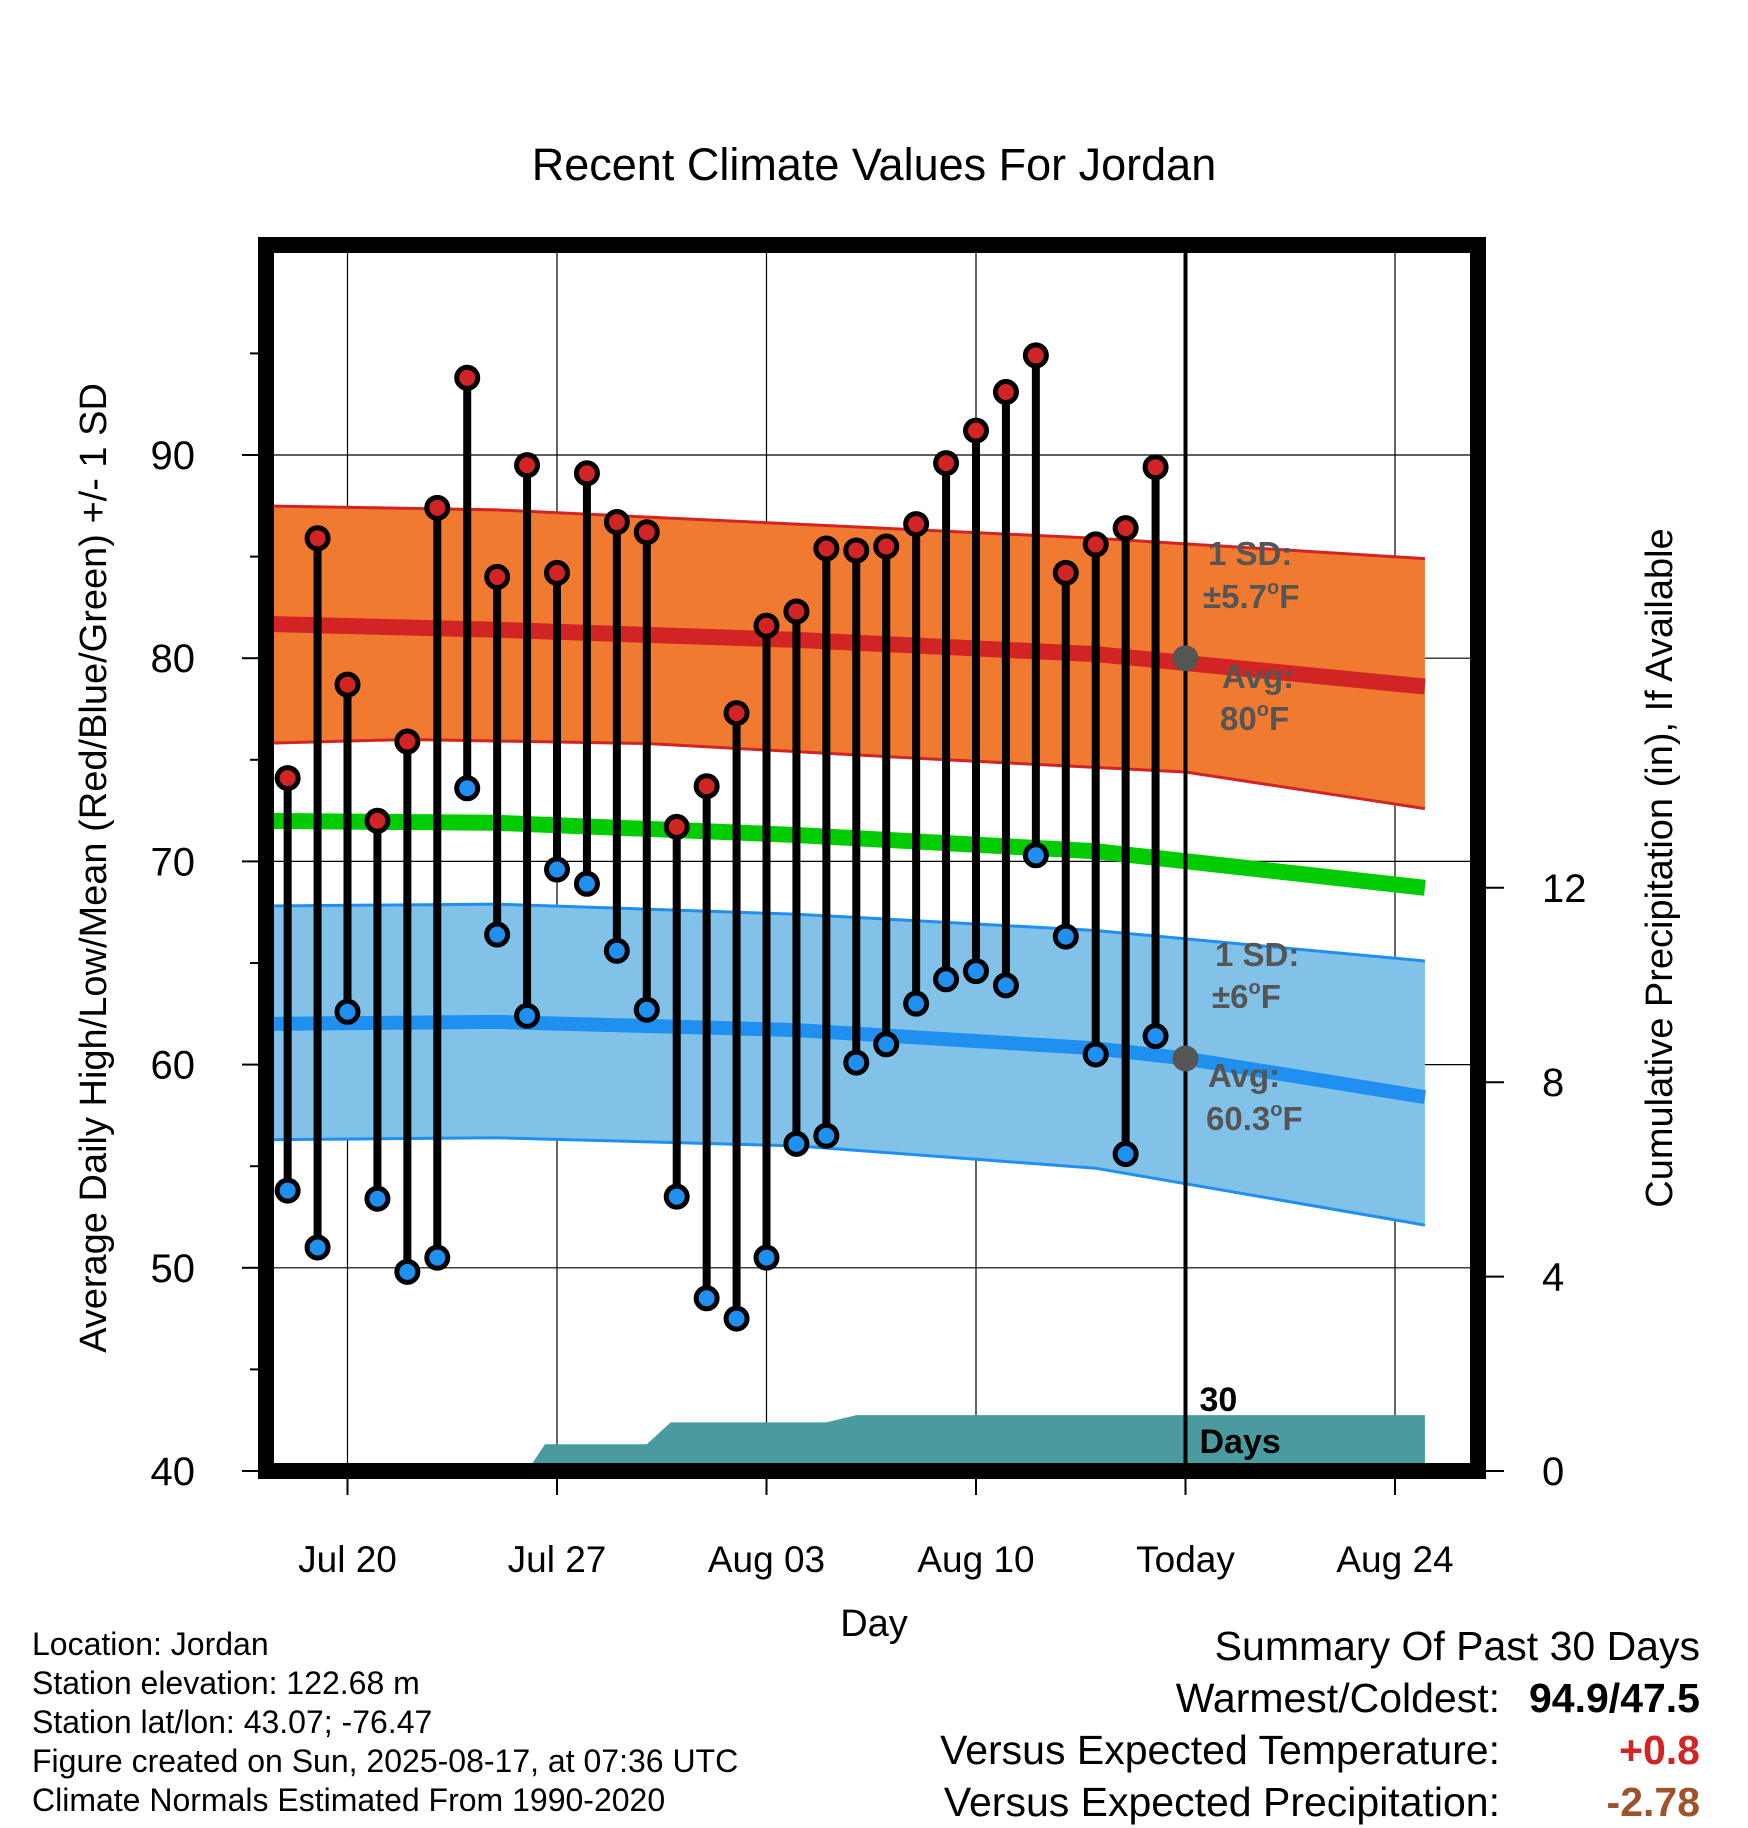  What do you see at coordinates (766, 1559) in the screenshot?
I see `x-tick-label: Aug 03` at bounding box center [766, 1559].